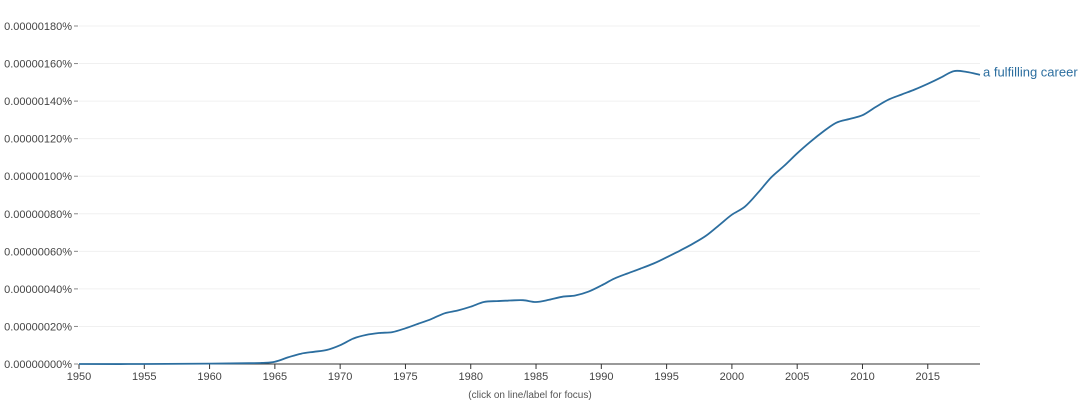 The height and width of the screenshot is (407, 1080). What do you see at coordinates (470, 377) in the screenshot?
I see `x-tick-label: 1980` at bounding box center [470, 377].